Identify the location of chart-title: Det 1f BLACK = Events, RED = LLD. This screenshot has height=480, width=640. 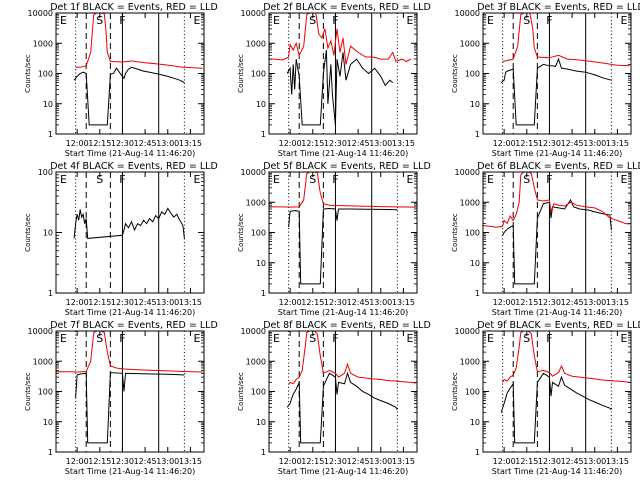
(134, 7).